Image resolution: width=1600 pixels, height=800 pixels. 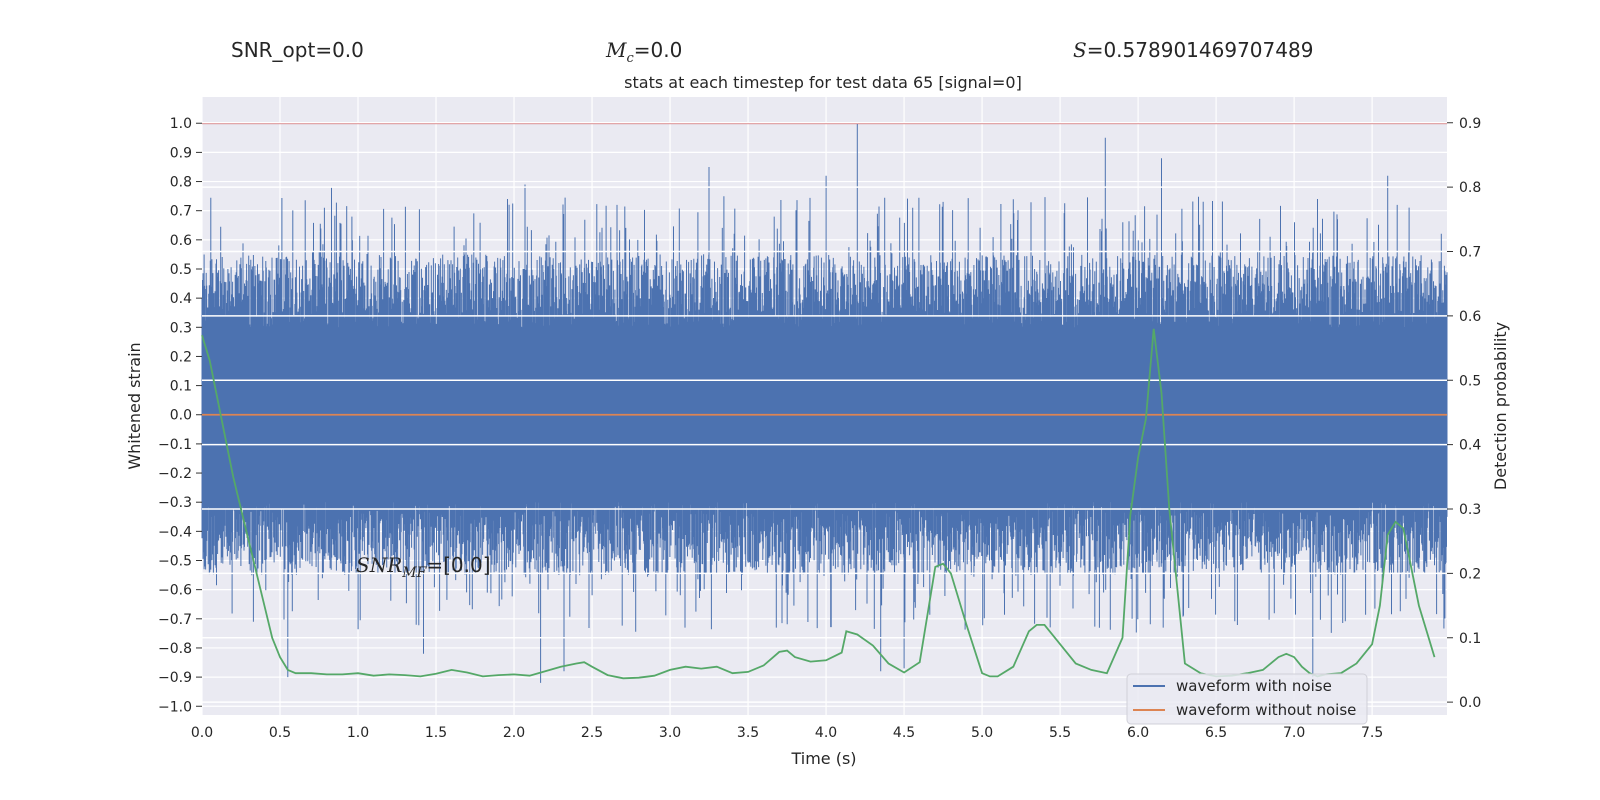 What do you see at coordinates (1464, 413) in the screenshot?
I see `right-tick-labels: 0.9 0.8 0.7 0.6 0.5 0.4 0.3 0.2 0.1 0.0` at bounding box center [1464, 413].